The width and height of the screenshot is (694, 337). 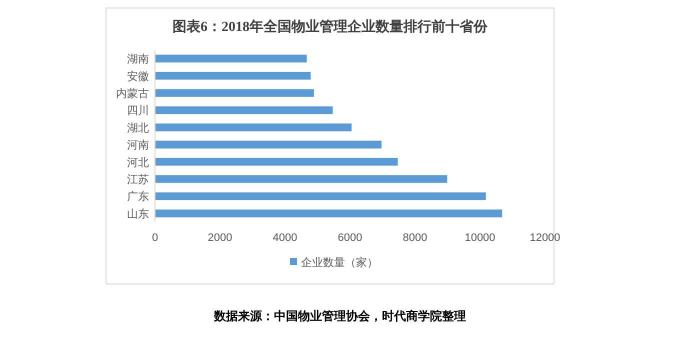 I want to click on x-tick-label: 10000, so click(x=480, y=238).